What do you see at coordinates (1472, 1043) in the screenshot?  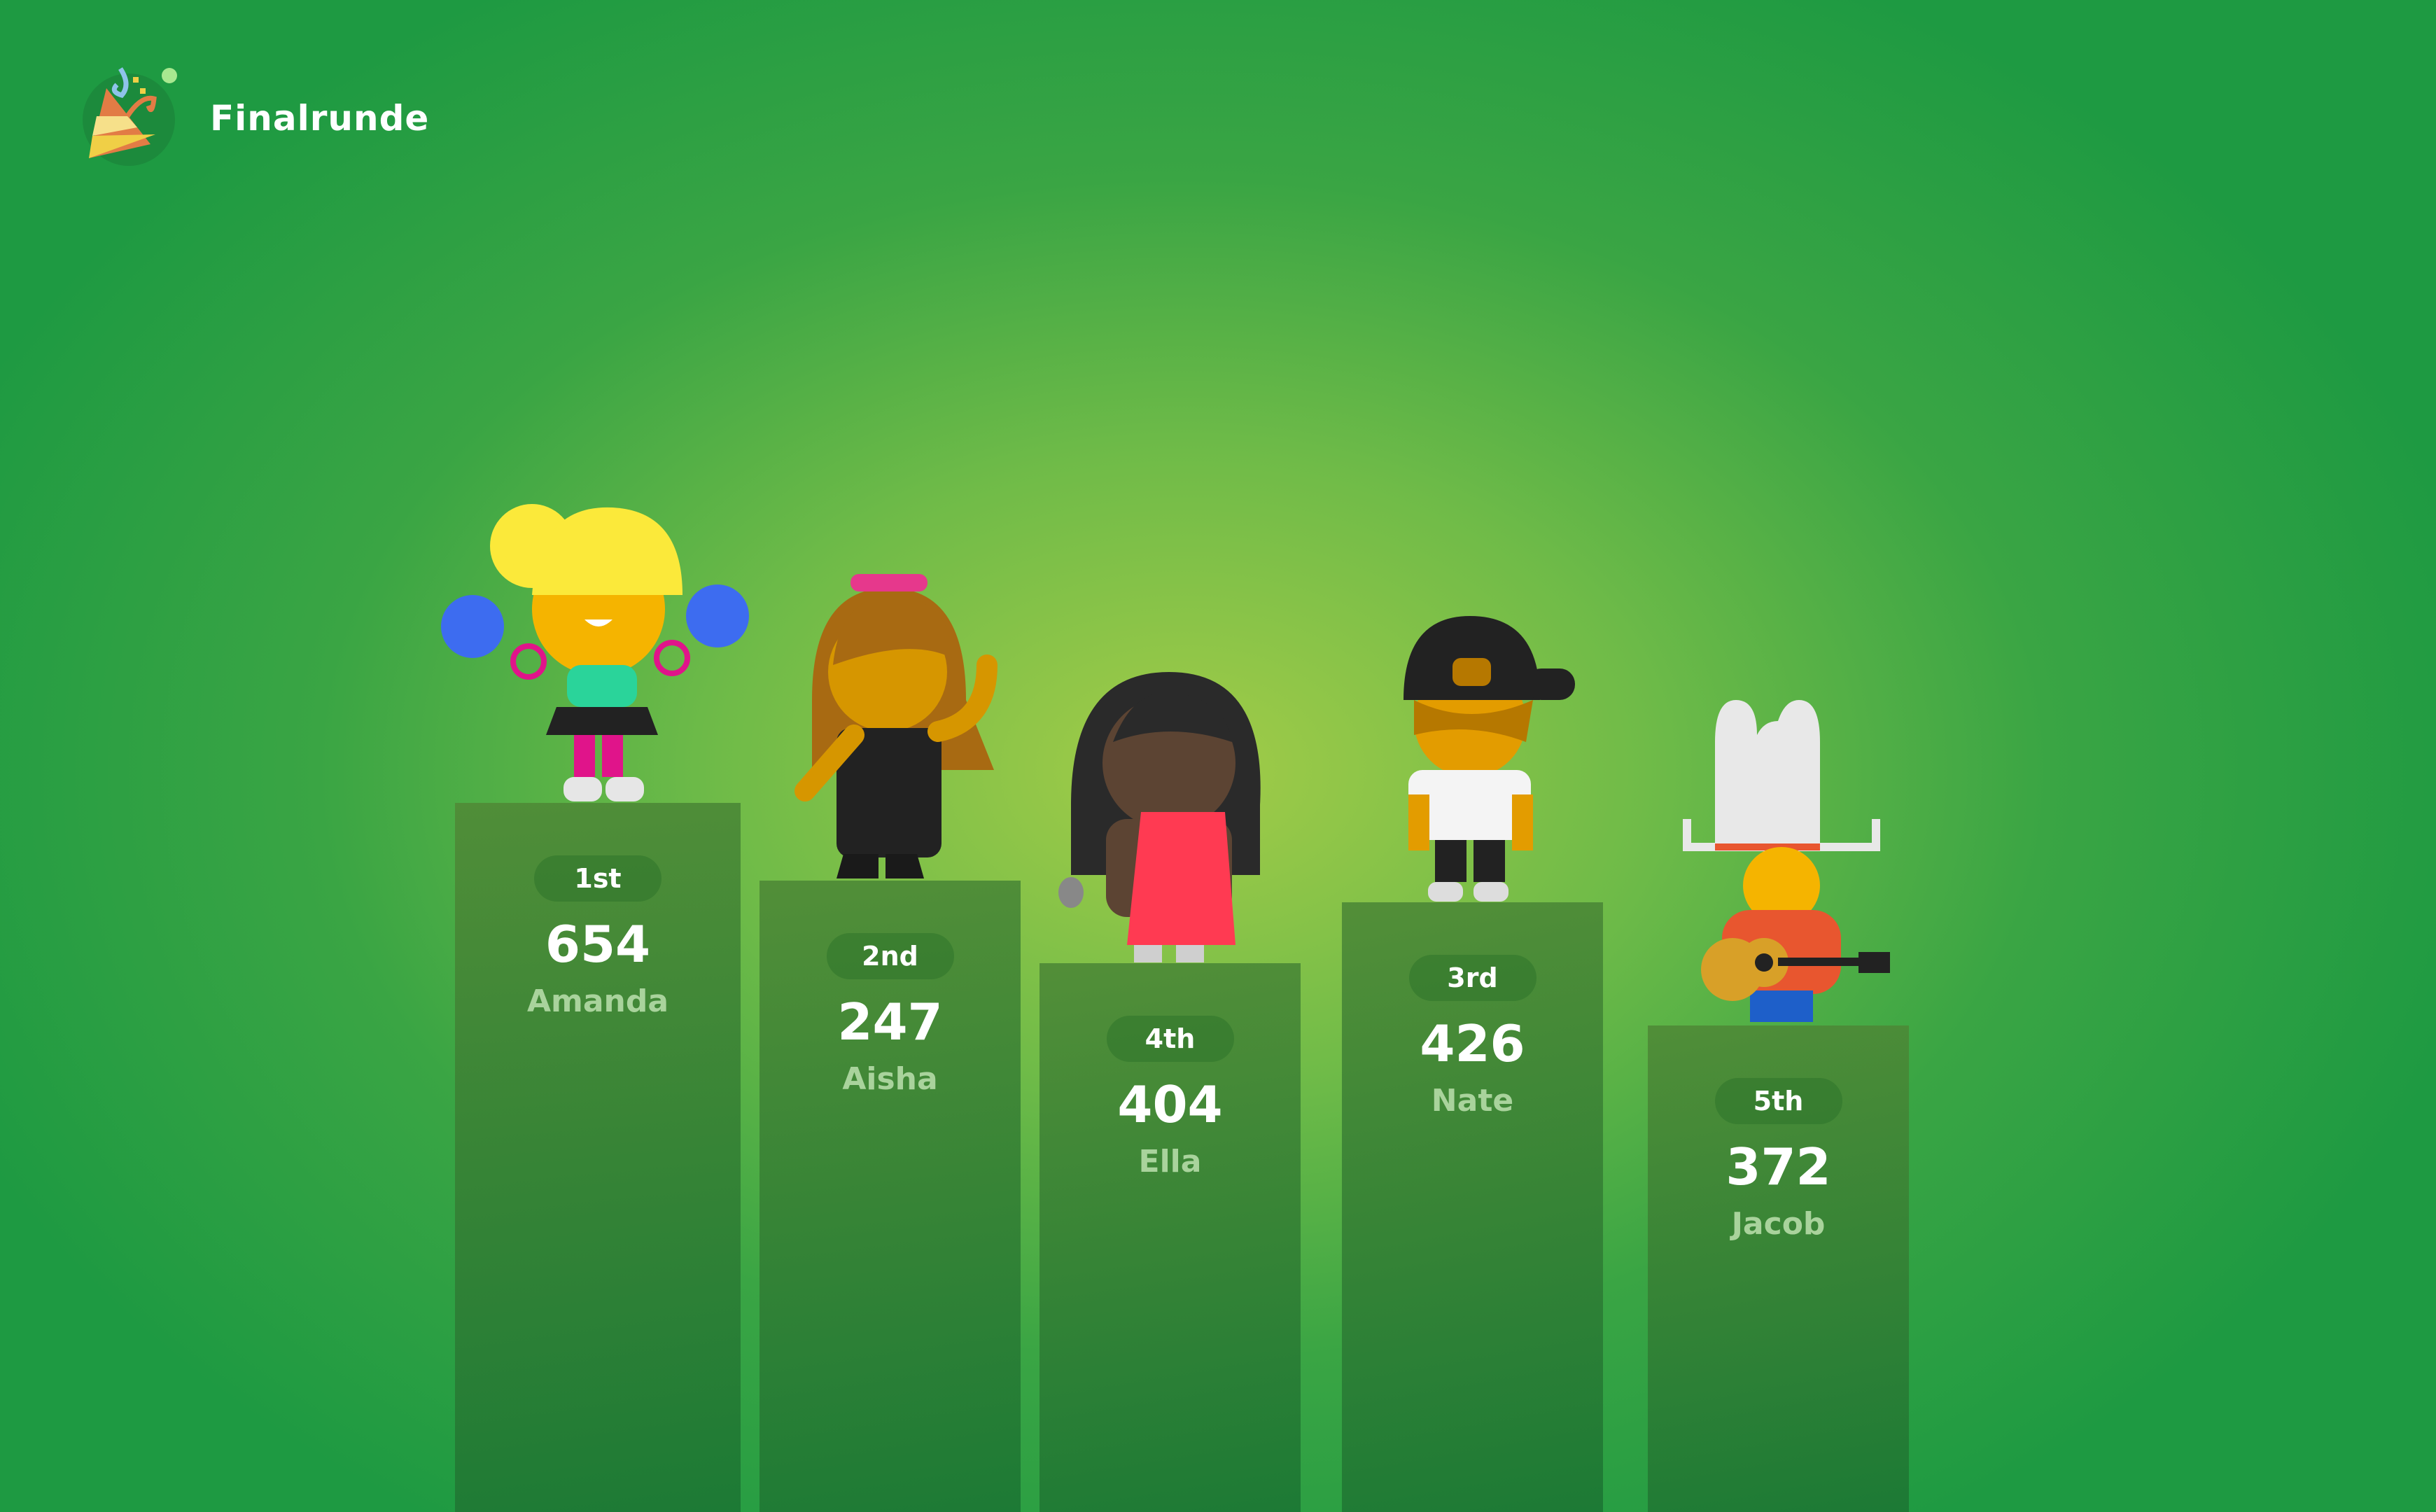 I see `score: 426` at bounding box center [1472, 1043].